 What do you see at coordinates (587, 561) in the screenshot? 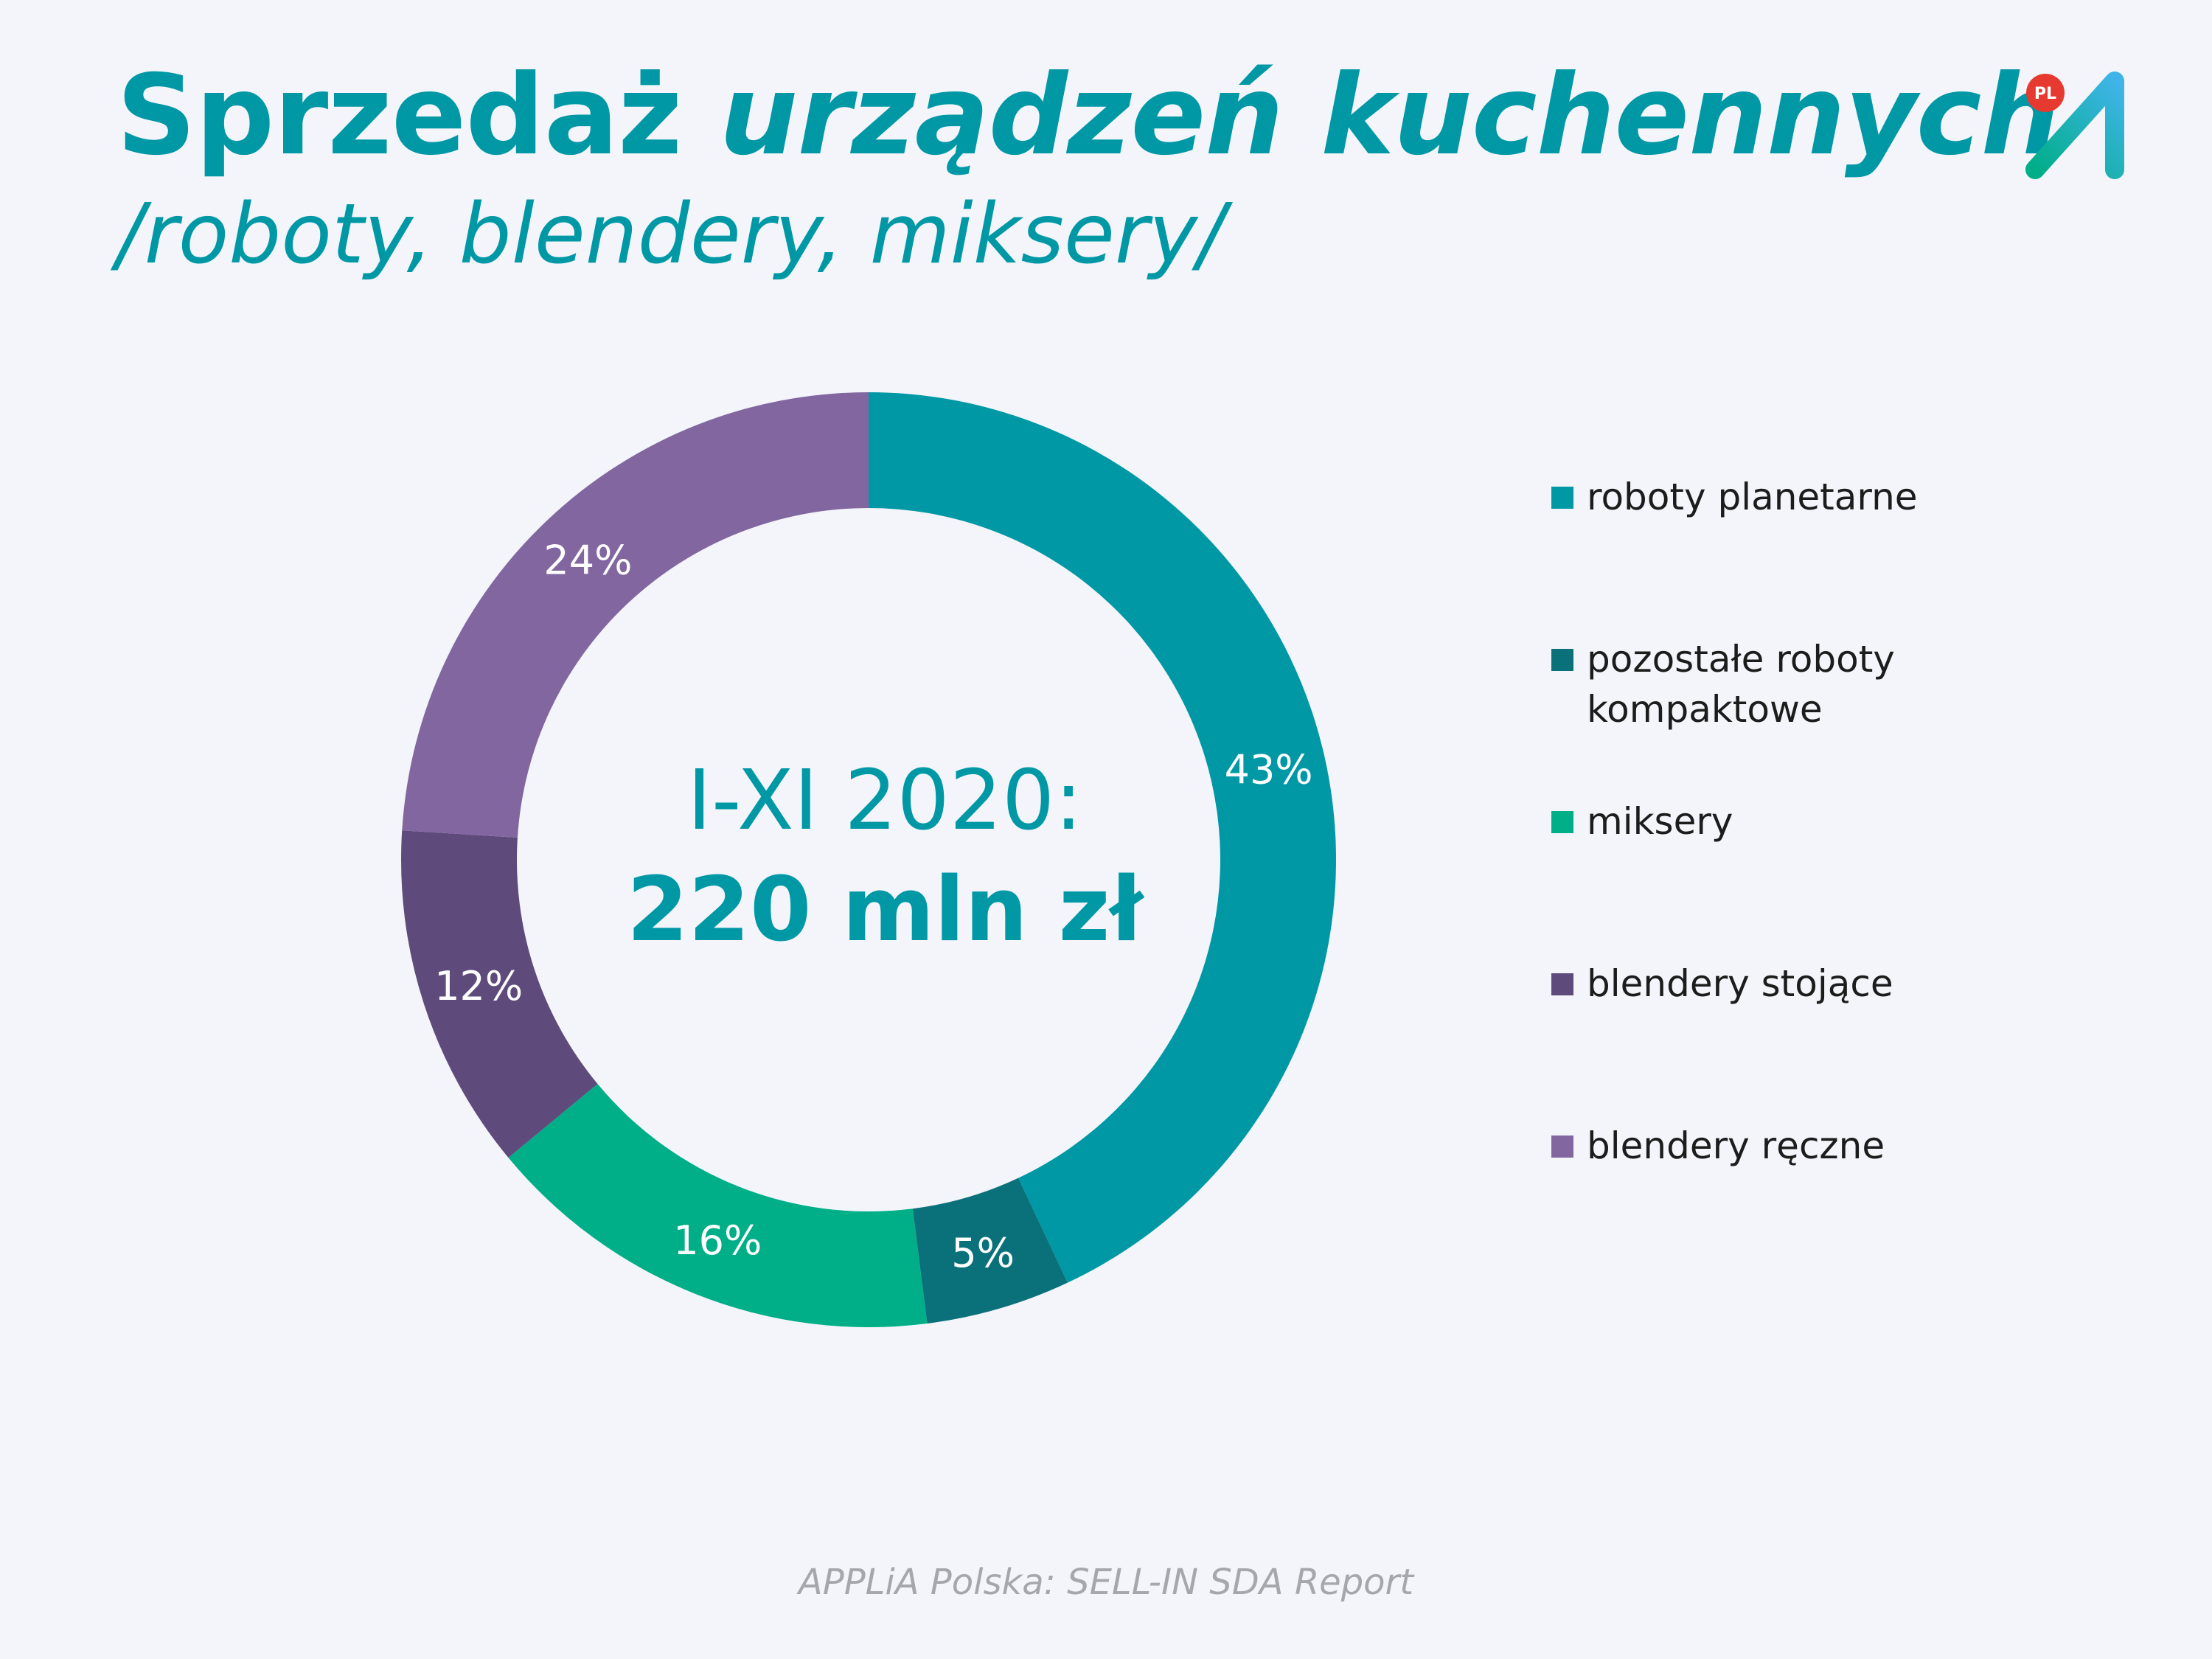
I see `slice-value-label: 24%` at bounding box center [587, 561].